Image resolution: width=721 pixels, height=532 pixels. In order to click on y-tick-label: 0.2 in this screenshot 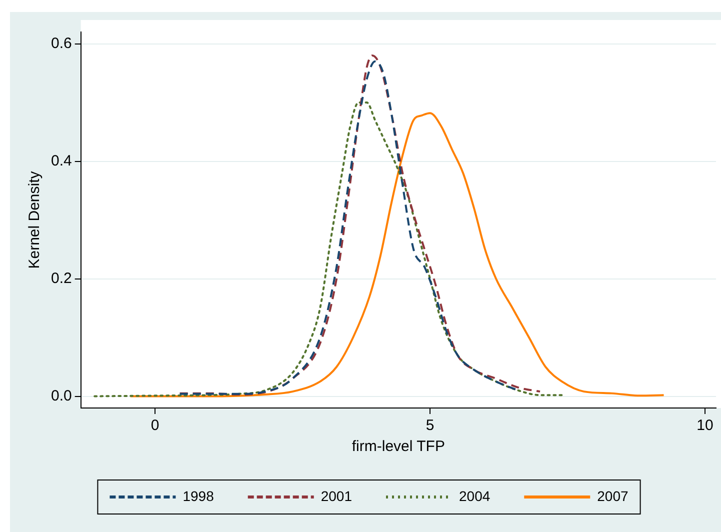, I will do `click(61, 278)`.